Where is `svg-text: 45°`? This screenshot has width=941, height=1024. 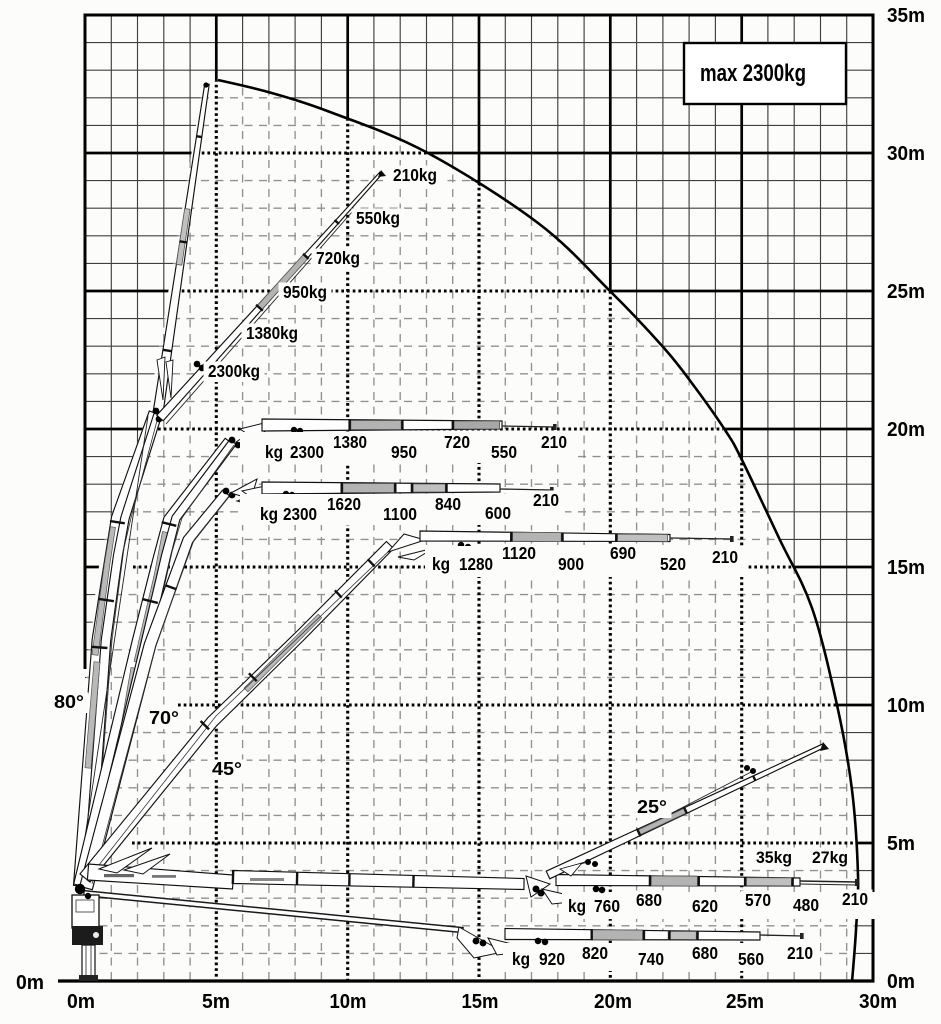 svg-text: 45° is located at coordinates (227, 769).